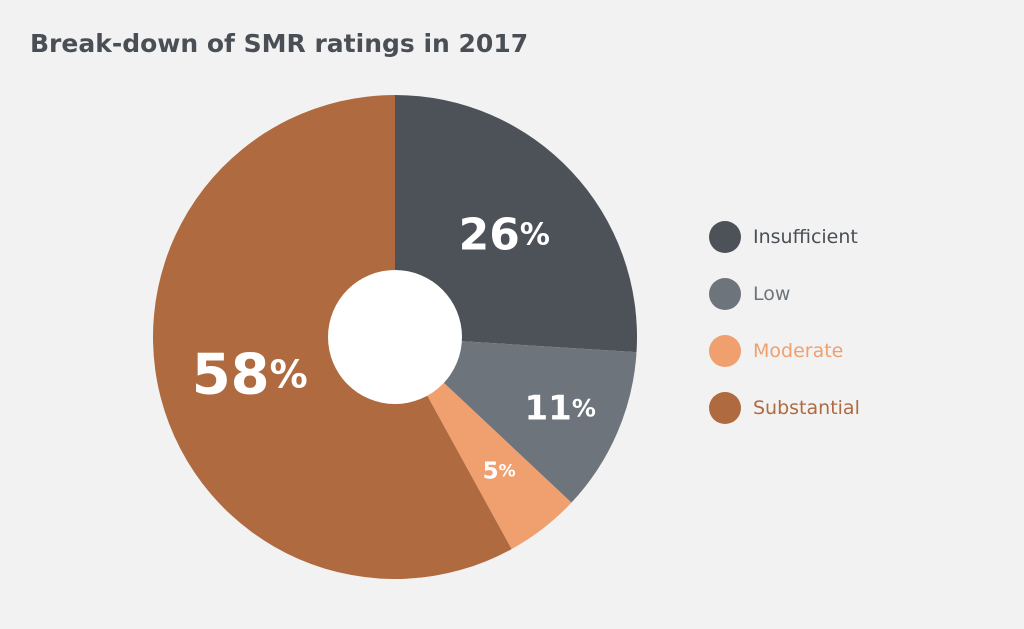 The width and height of the screenshot is (1024, 629). What do you see at coordinates (805, 237) in the screenshot?
I see `legend-label-insufficient: Insufficient` at bounding box center [805, 237].